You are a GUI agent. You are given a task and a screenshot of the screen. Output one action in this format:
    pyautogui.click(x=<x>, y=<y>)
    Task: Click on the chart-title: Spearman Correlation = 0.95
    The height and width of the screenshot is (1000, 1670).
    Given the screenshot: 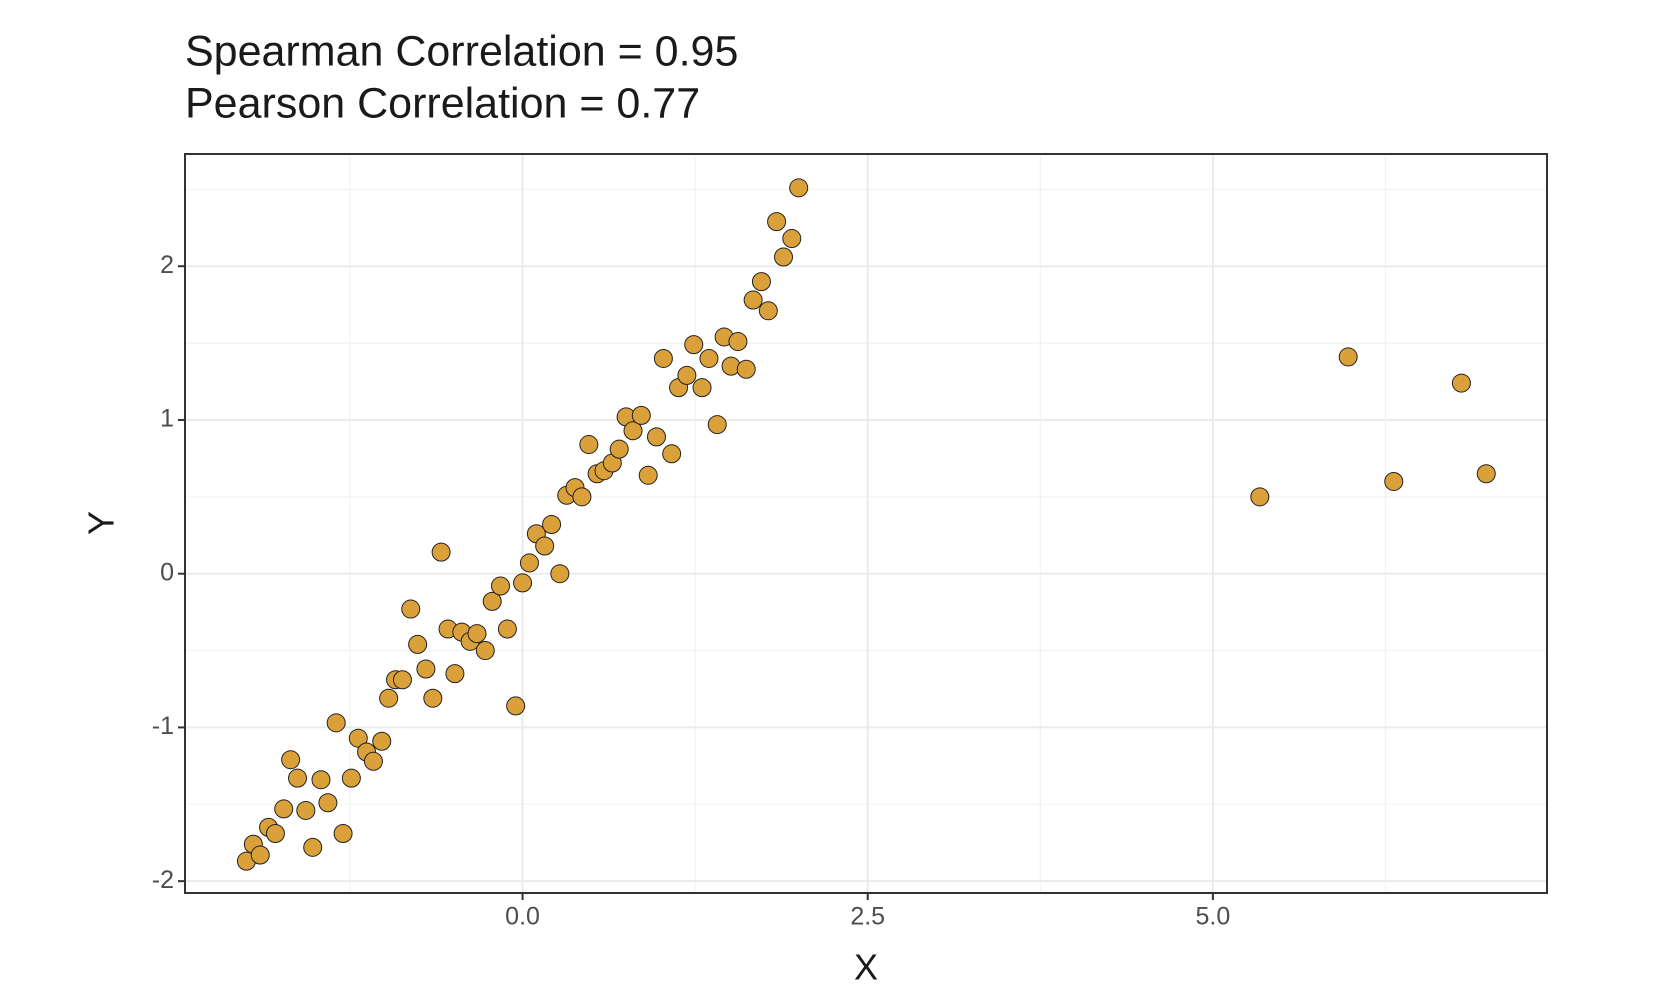 What is the action you would take?
    pyautogui.click(x=461, y=51)
    